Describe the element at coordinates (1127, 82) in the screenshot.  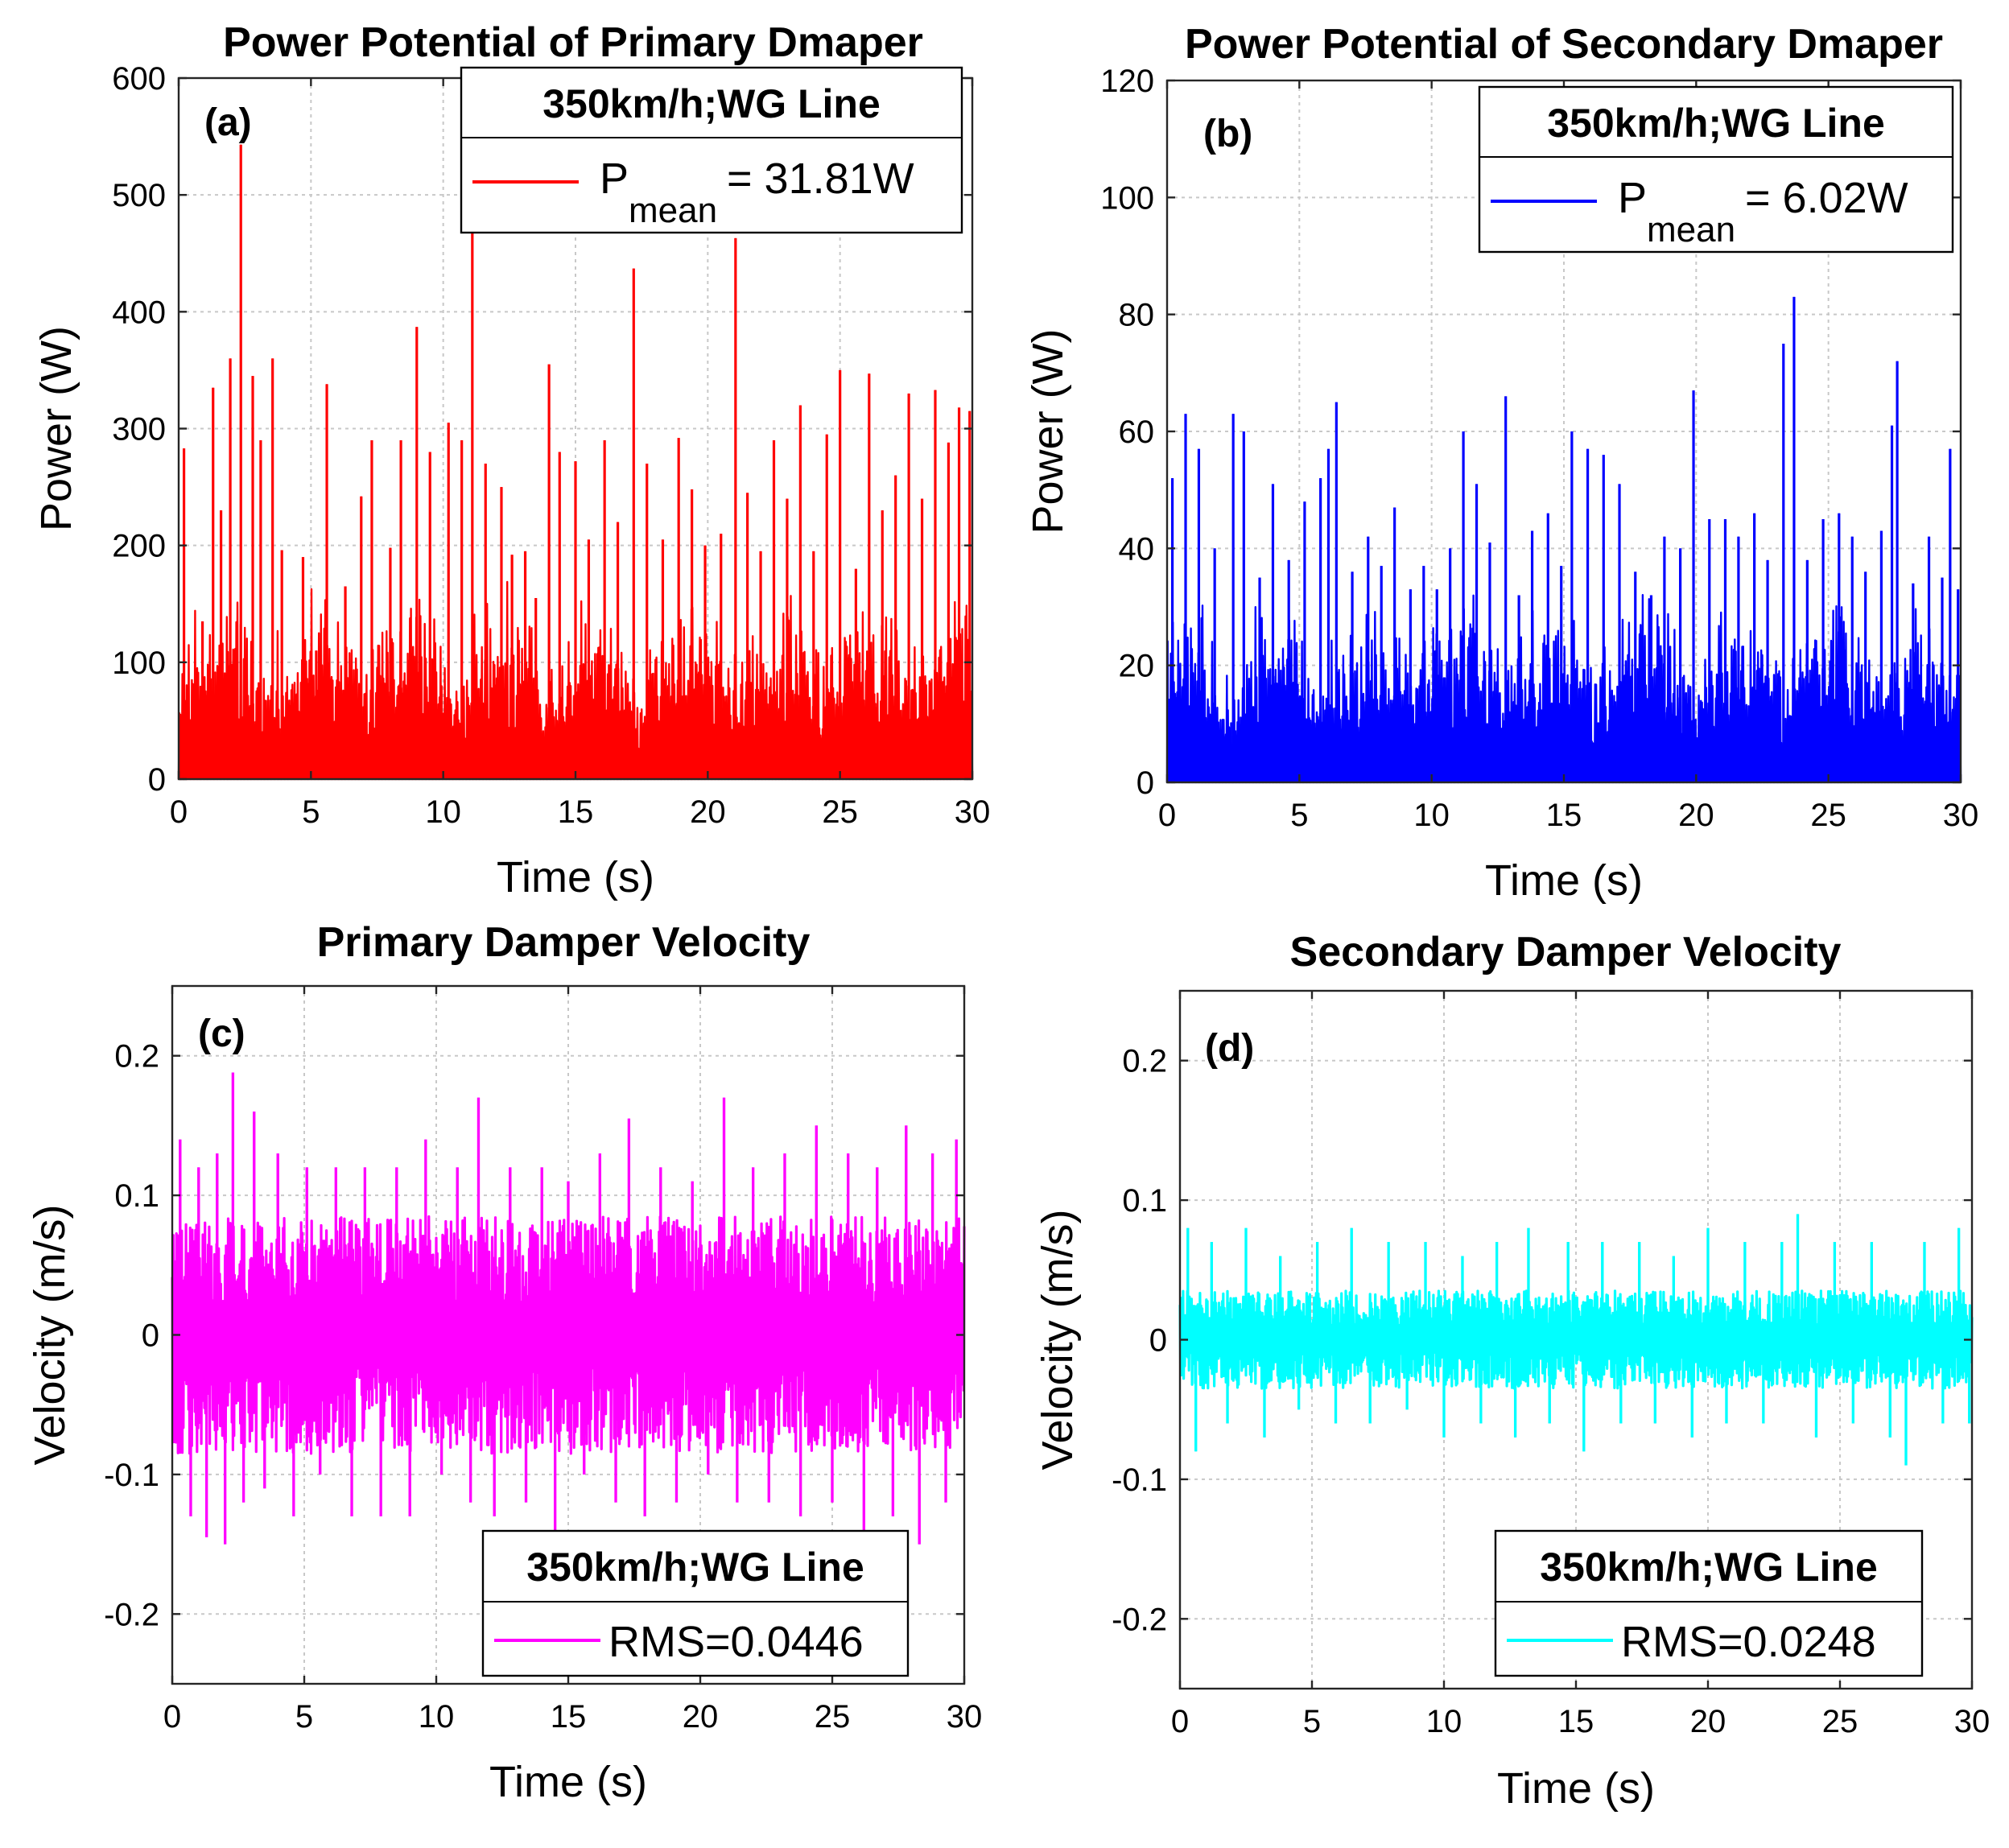
I see `y-tick-label: 120` at that location.